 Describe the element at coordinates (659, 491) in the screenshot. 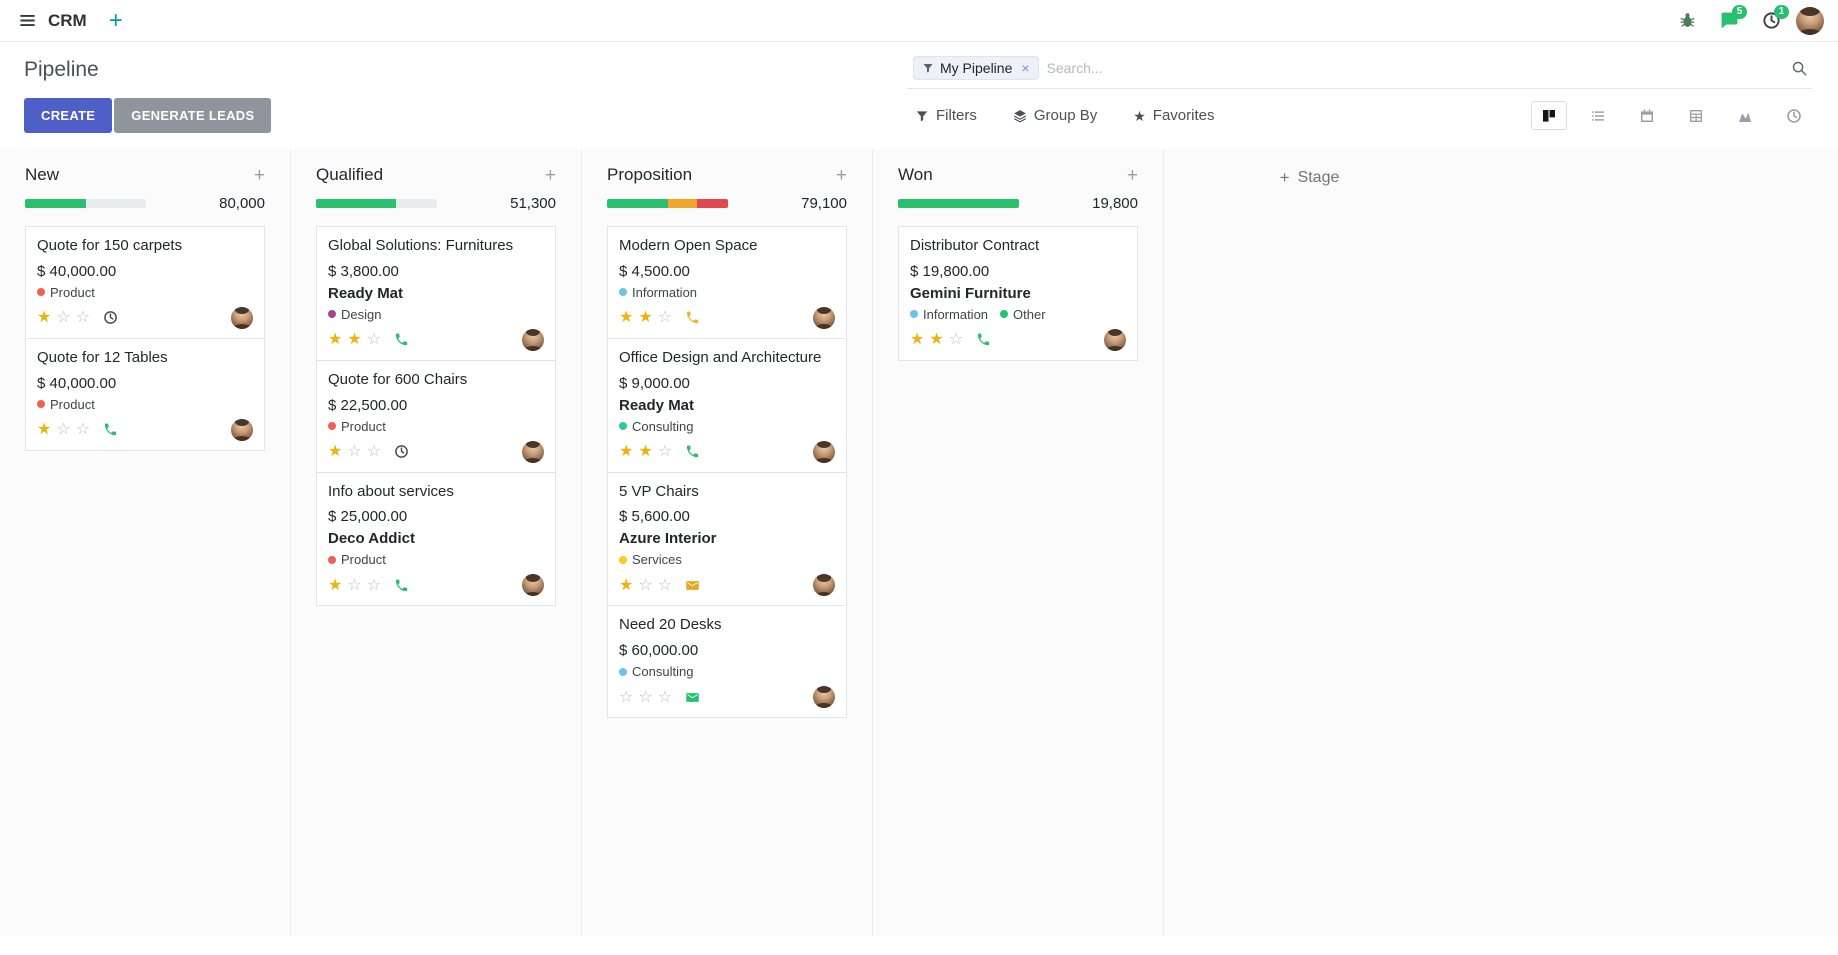

I see `card-title: 5 VP Chairs` at that location.